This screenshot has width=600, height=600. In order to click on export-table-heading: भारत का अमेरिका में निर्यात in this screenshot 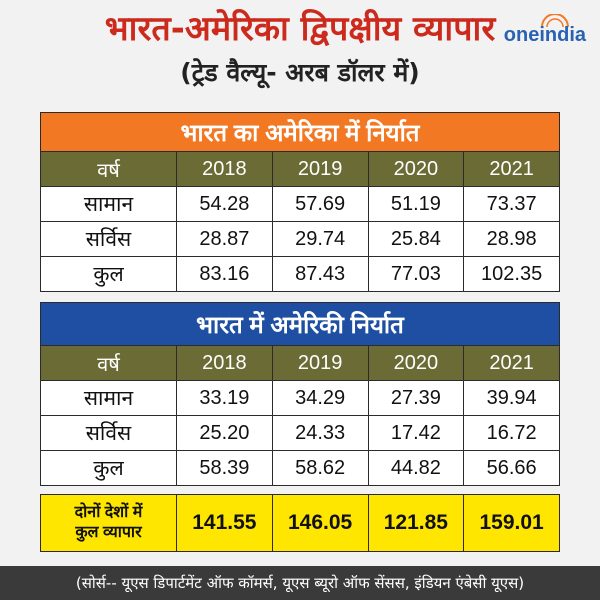, I will do `click(300, 132)`.